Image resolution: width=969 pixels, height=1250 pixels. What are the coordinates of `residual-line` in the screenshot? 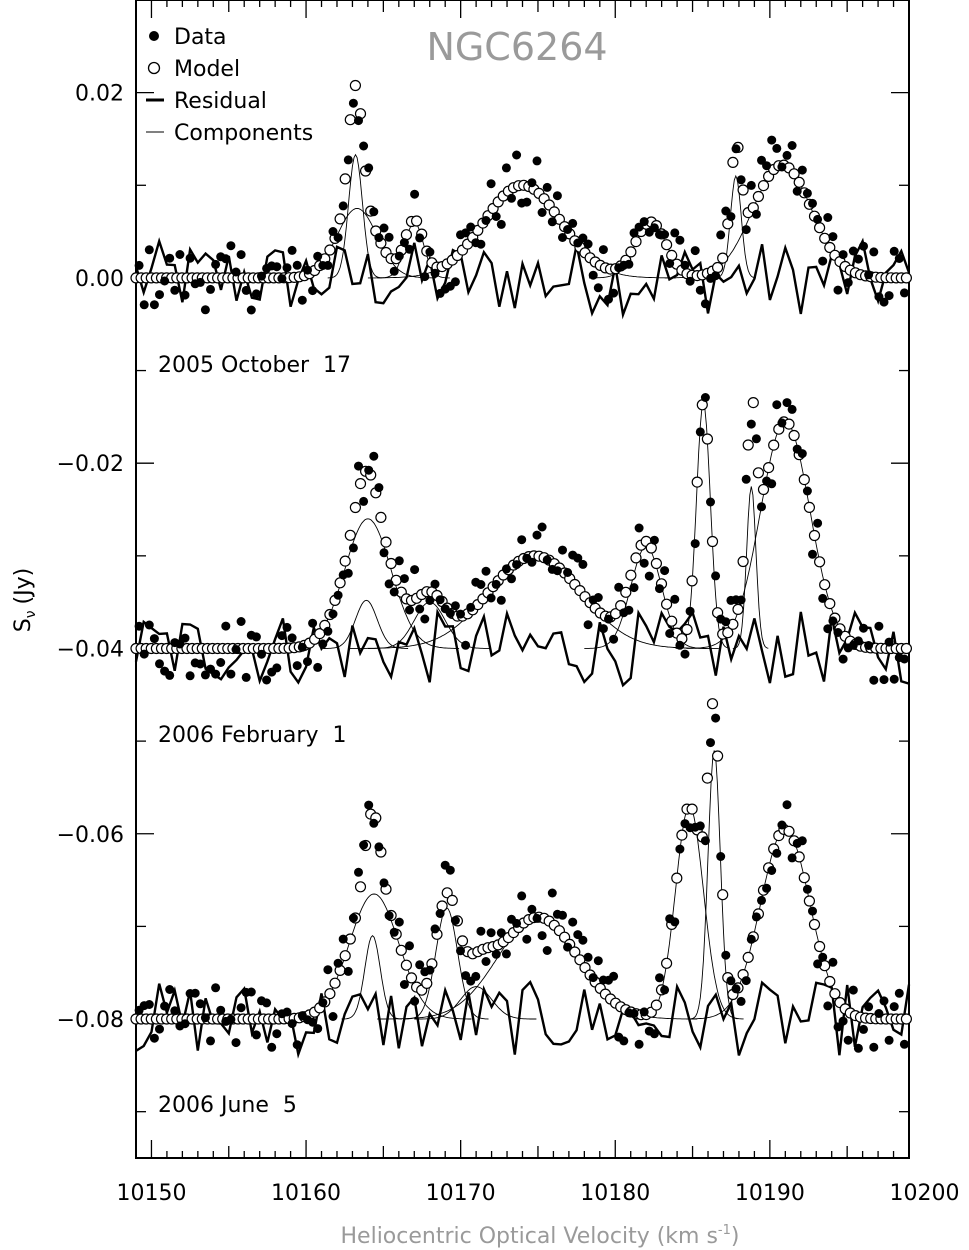 It's located at (522, 648).